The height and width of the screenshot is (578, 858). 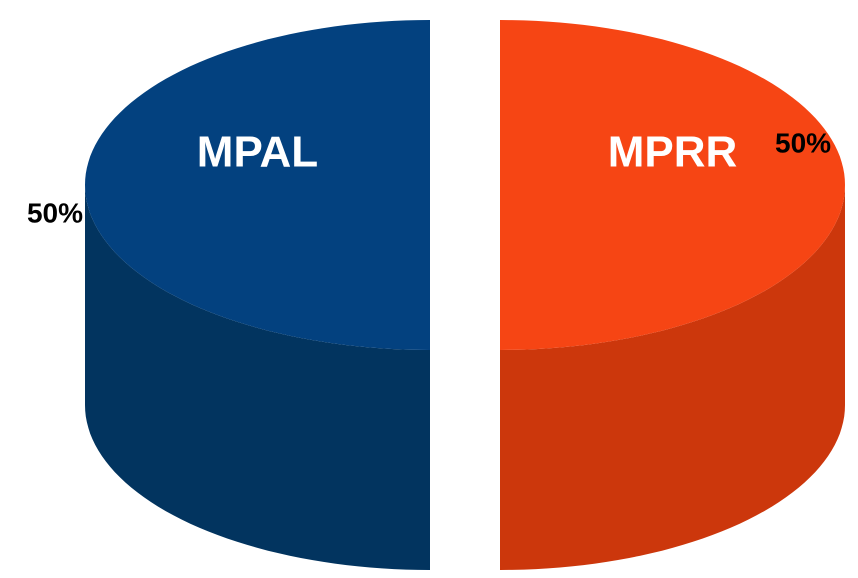 What do you see at coordinates (673, 152) in the screenshot?
I see `slice-label: MPRR` at bounding box center [673, 152].